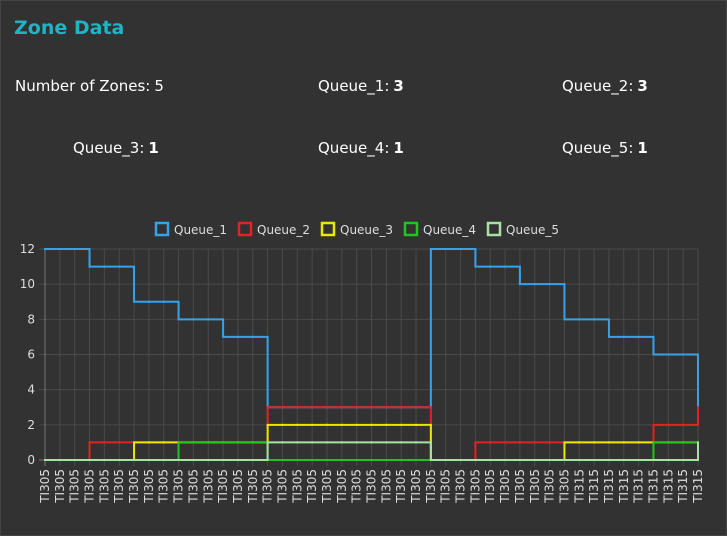 The width and height of the screenshot is (727, 536). I want to click on title: Zone Data, so click(69, 28).